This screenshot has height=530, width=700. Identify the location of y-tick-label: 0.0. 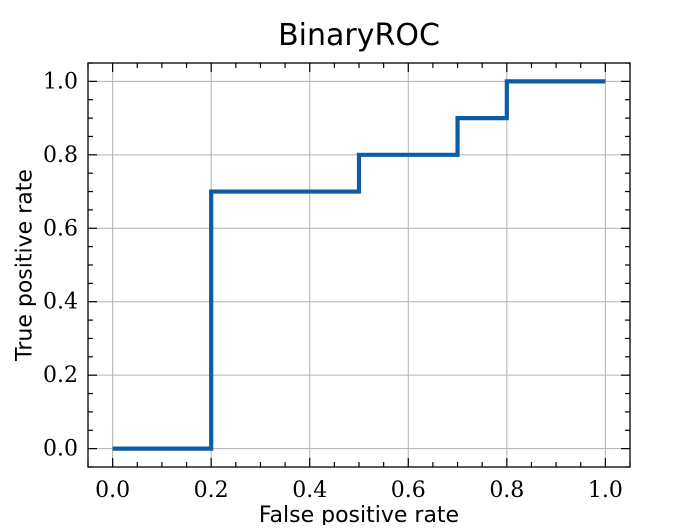
(60, 449).